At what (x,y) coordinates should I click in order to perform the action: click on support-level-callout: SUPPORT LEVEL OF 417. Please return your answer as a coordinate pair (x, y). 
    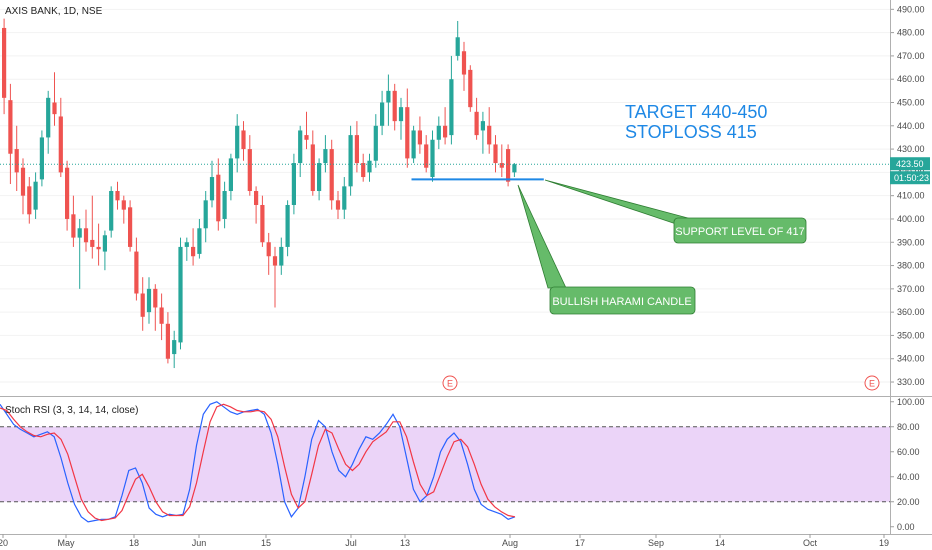
    Looking at the image, I should click on (675, 211).